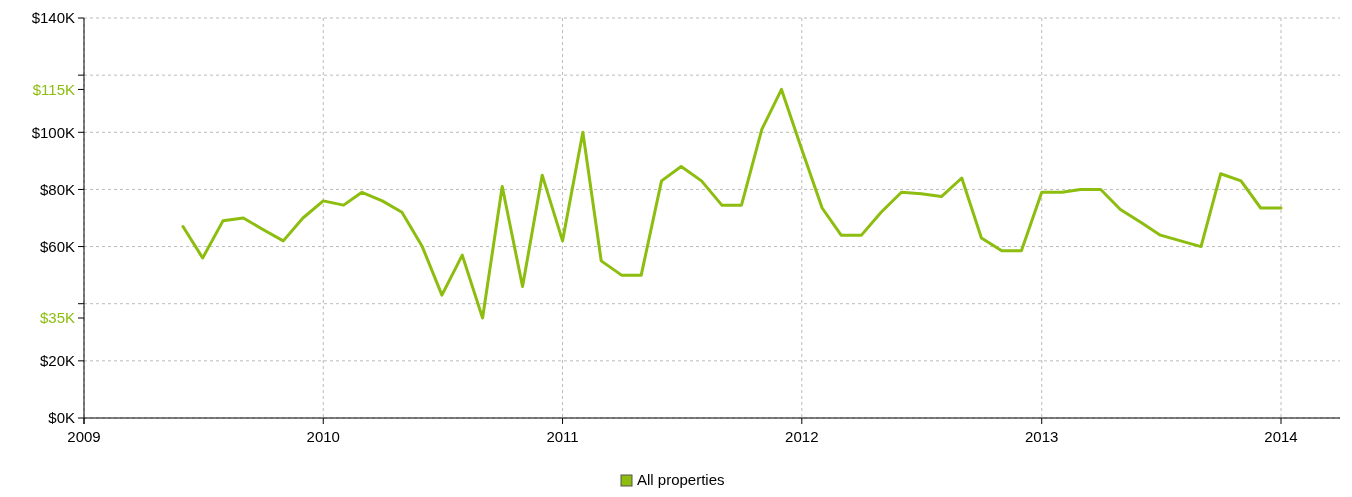  What do you see at coordinates (802, 436) in the screenshot?
I see `x-tick-label: 2012` at bounding box center [802, 436].